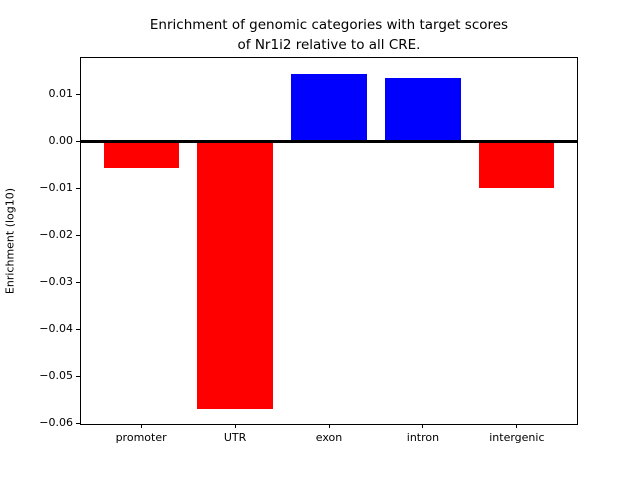 This screenshot has width=640, height=480. I want to click on zero-line, so click(329, 141).